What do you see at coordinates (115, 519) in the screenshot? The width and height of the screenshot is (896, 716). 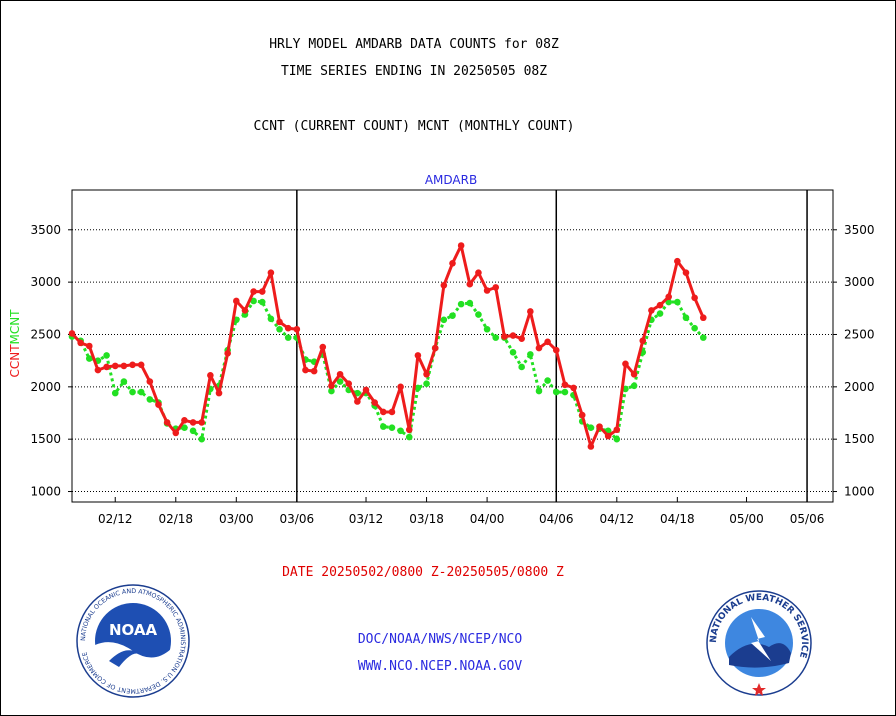 I see `x-tick-label: 02/12` at bounding box center [115, 519].